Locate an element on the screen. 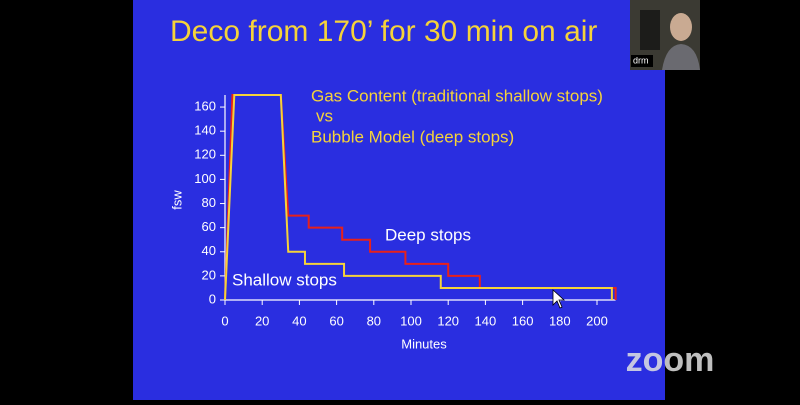  y-tick-label: 120 is located at coordinates (205, 154).